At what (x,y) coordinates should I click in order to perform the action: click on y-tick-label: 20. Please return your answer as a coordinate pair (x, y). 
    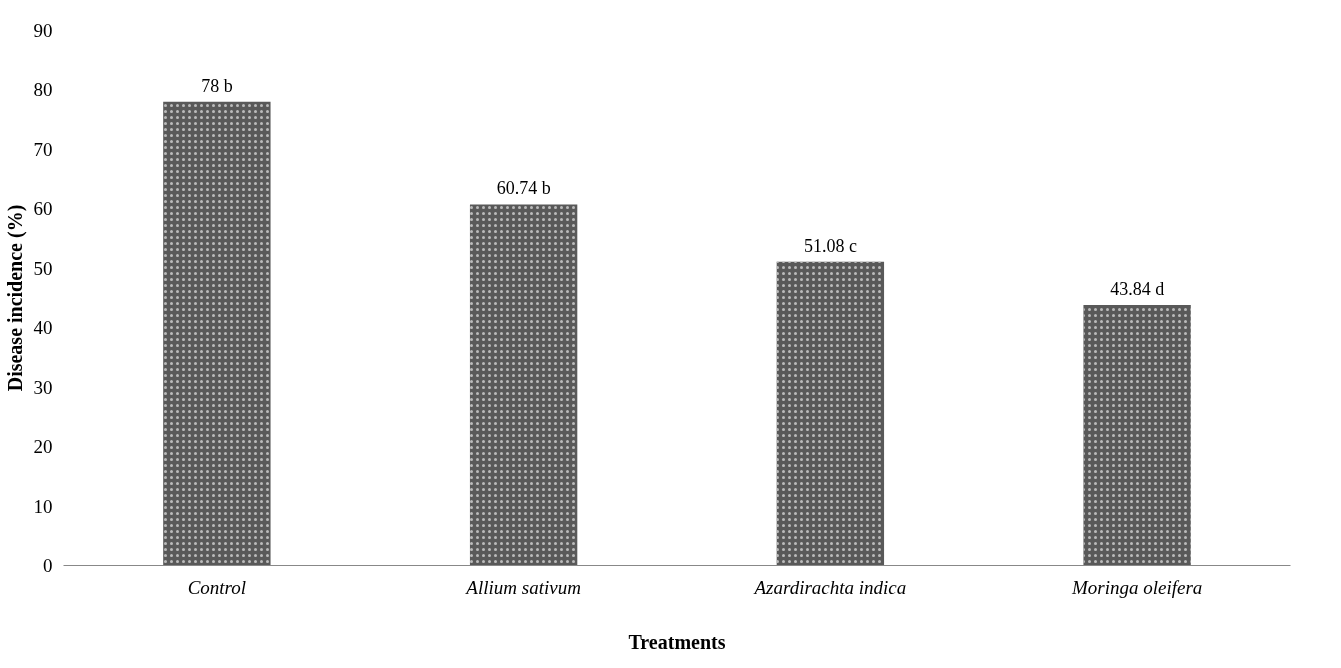
    Looking at the image, I should click on (43, 447).